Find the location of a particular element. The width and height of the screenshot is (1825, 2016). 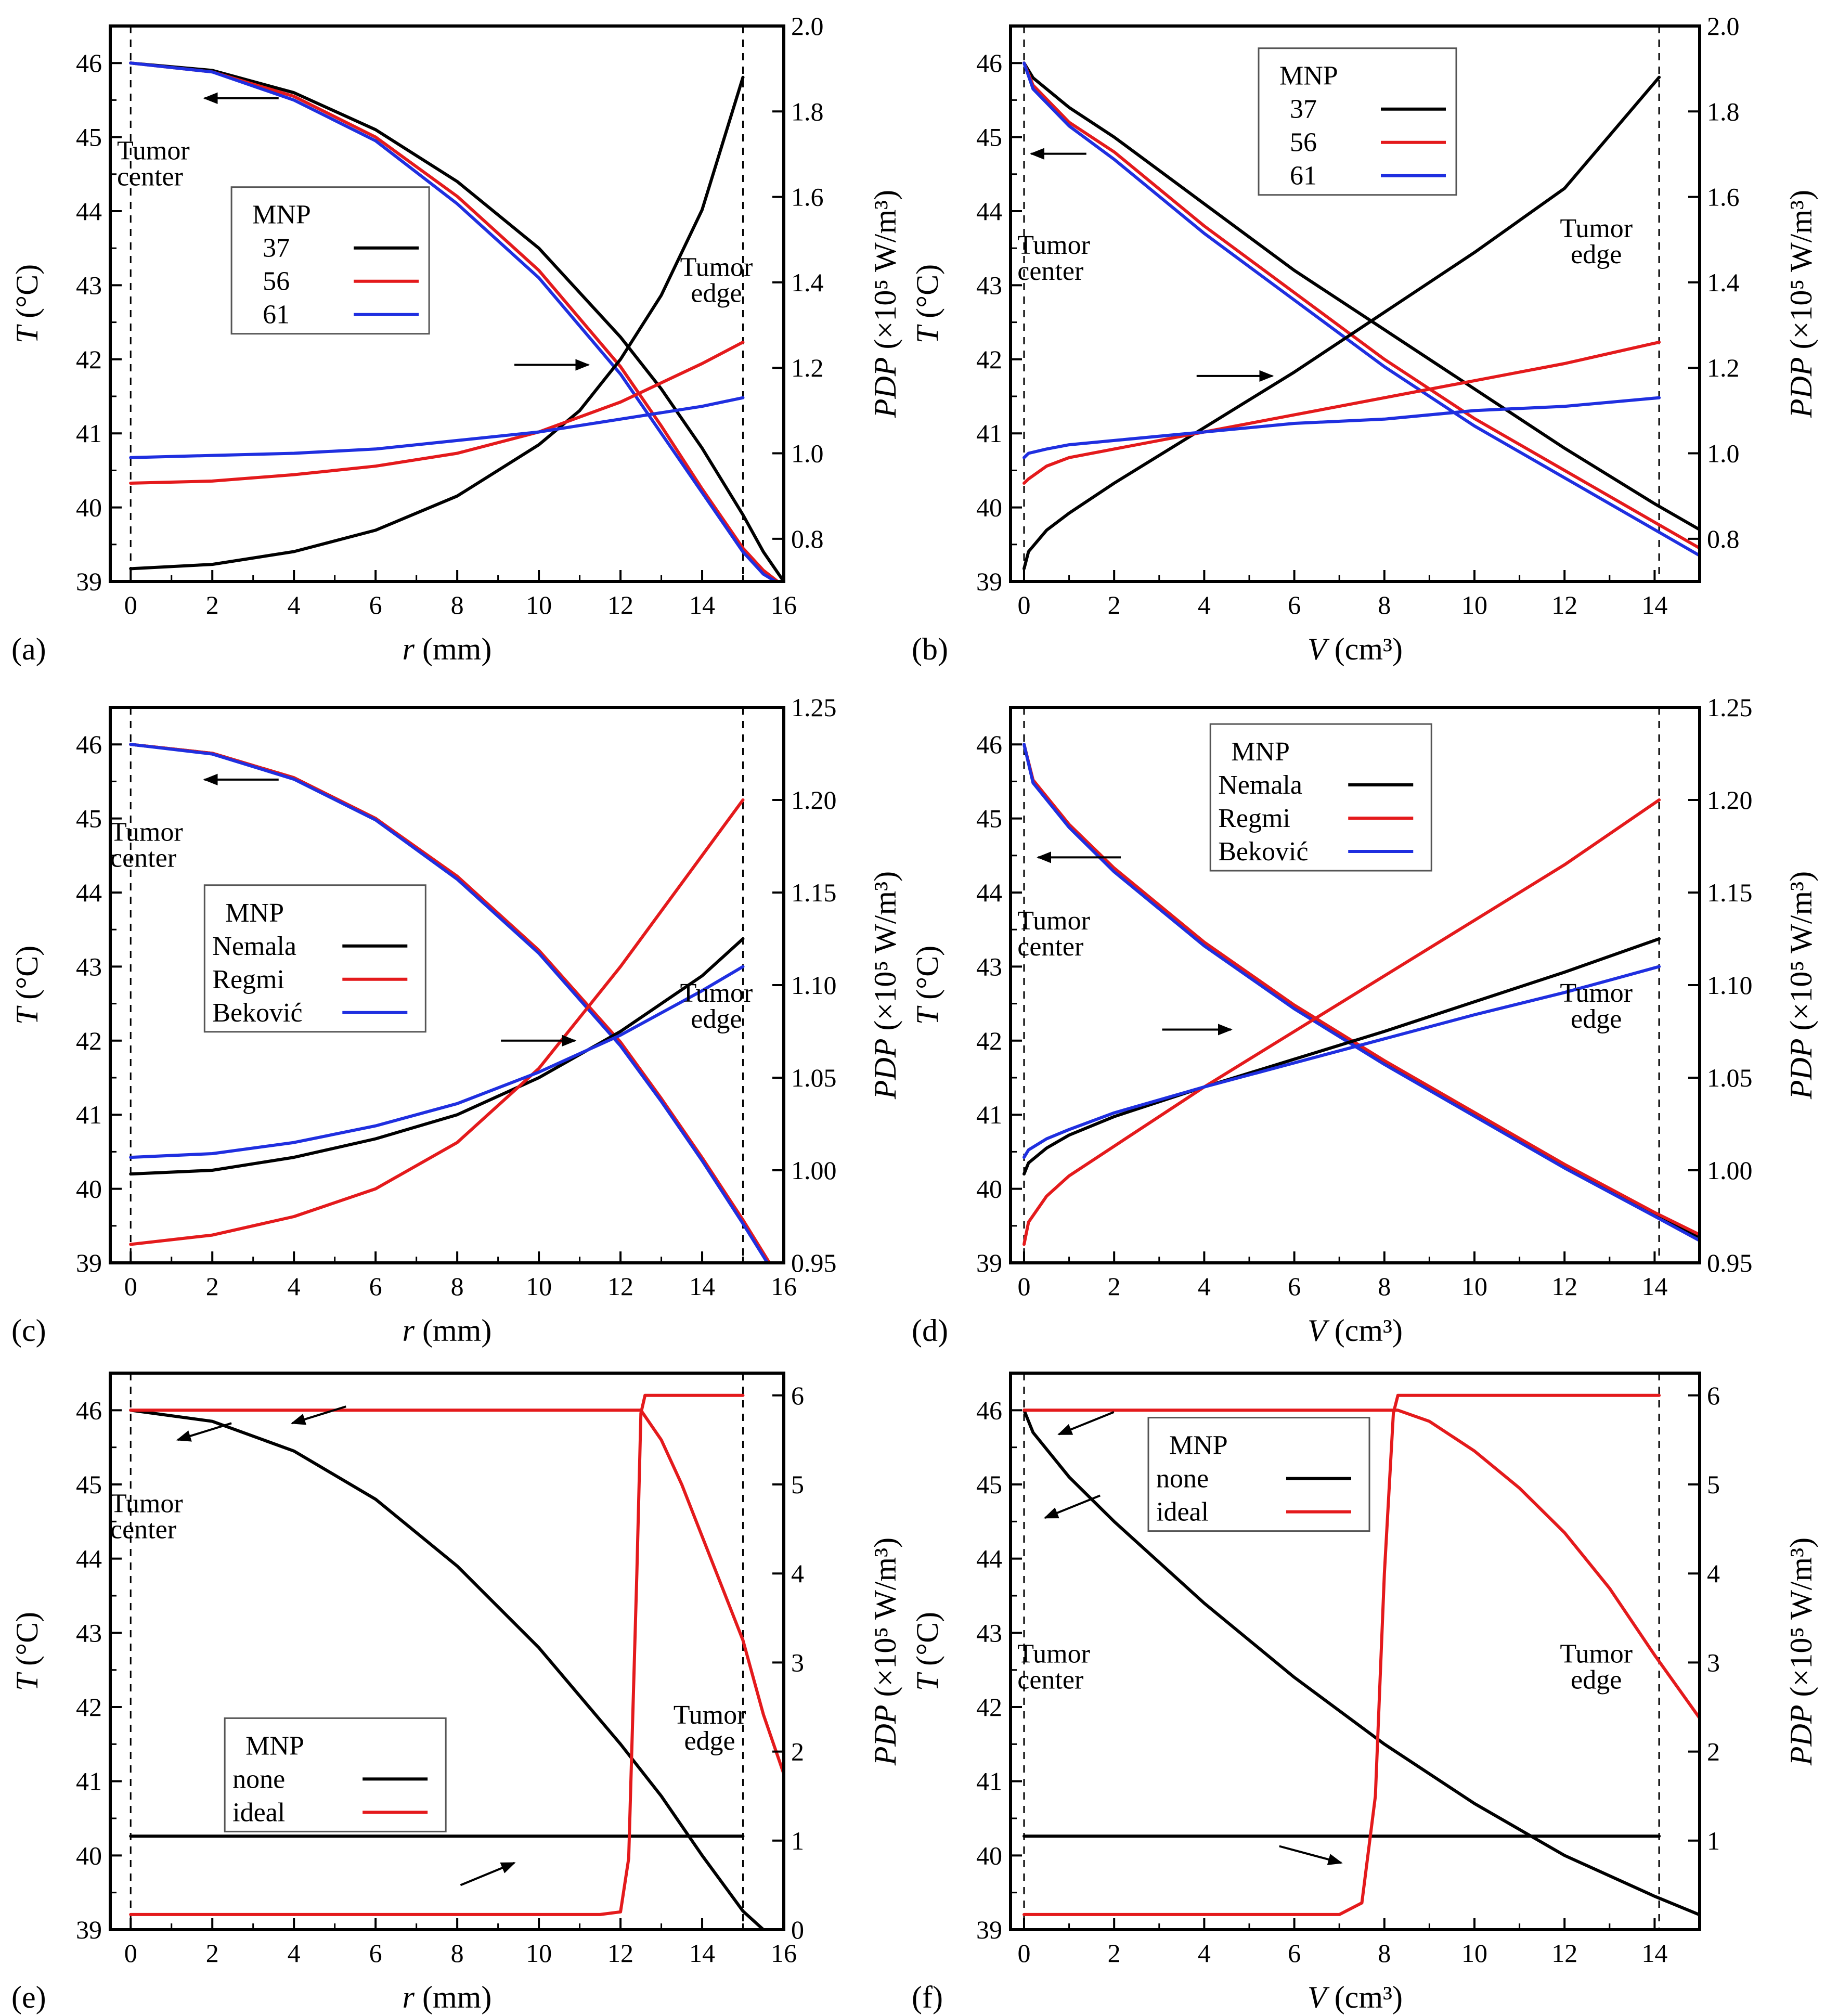

y-right-tick-label: 1.25 is located at coordinates (814, 707).